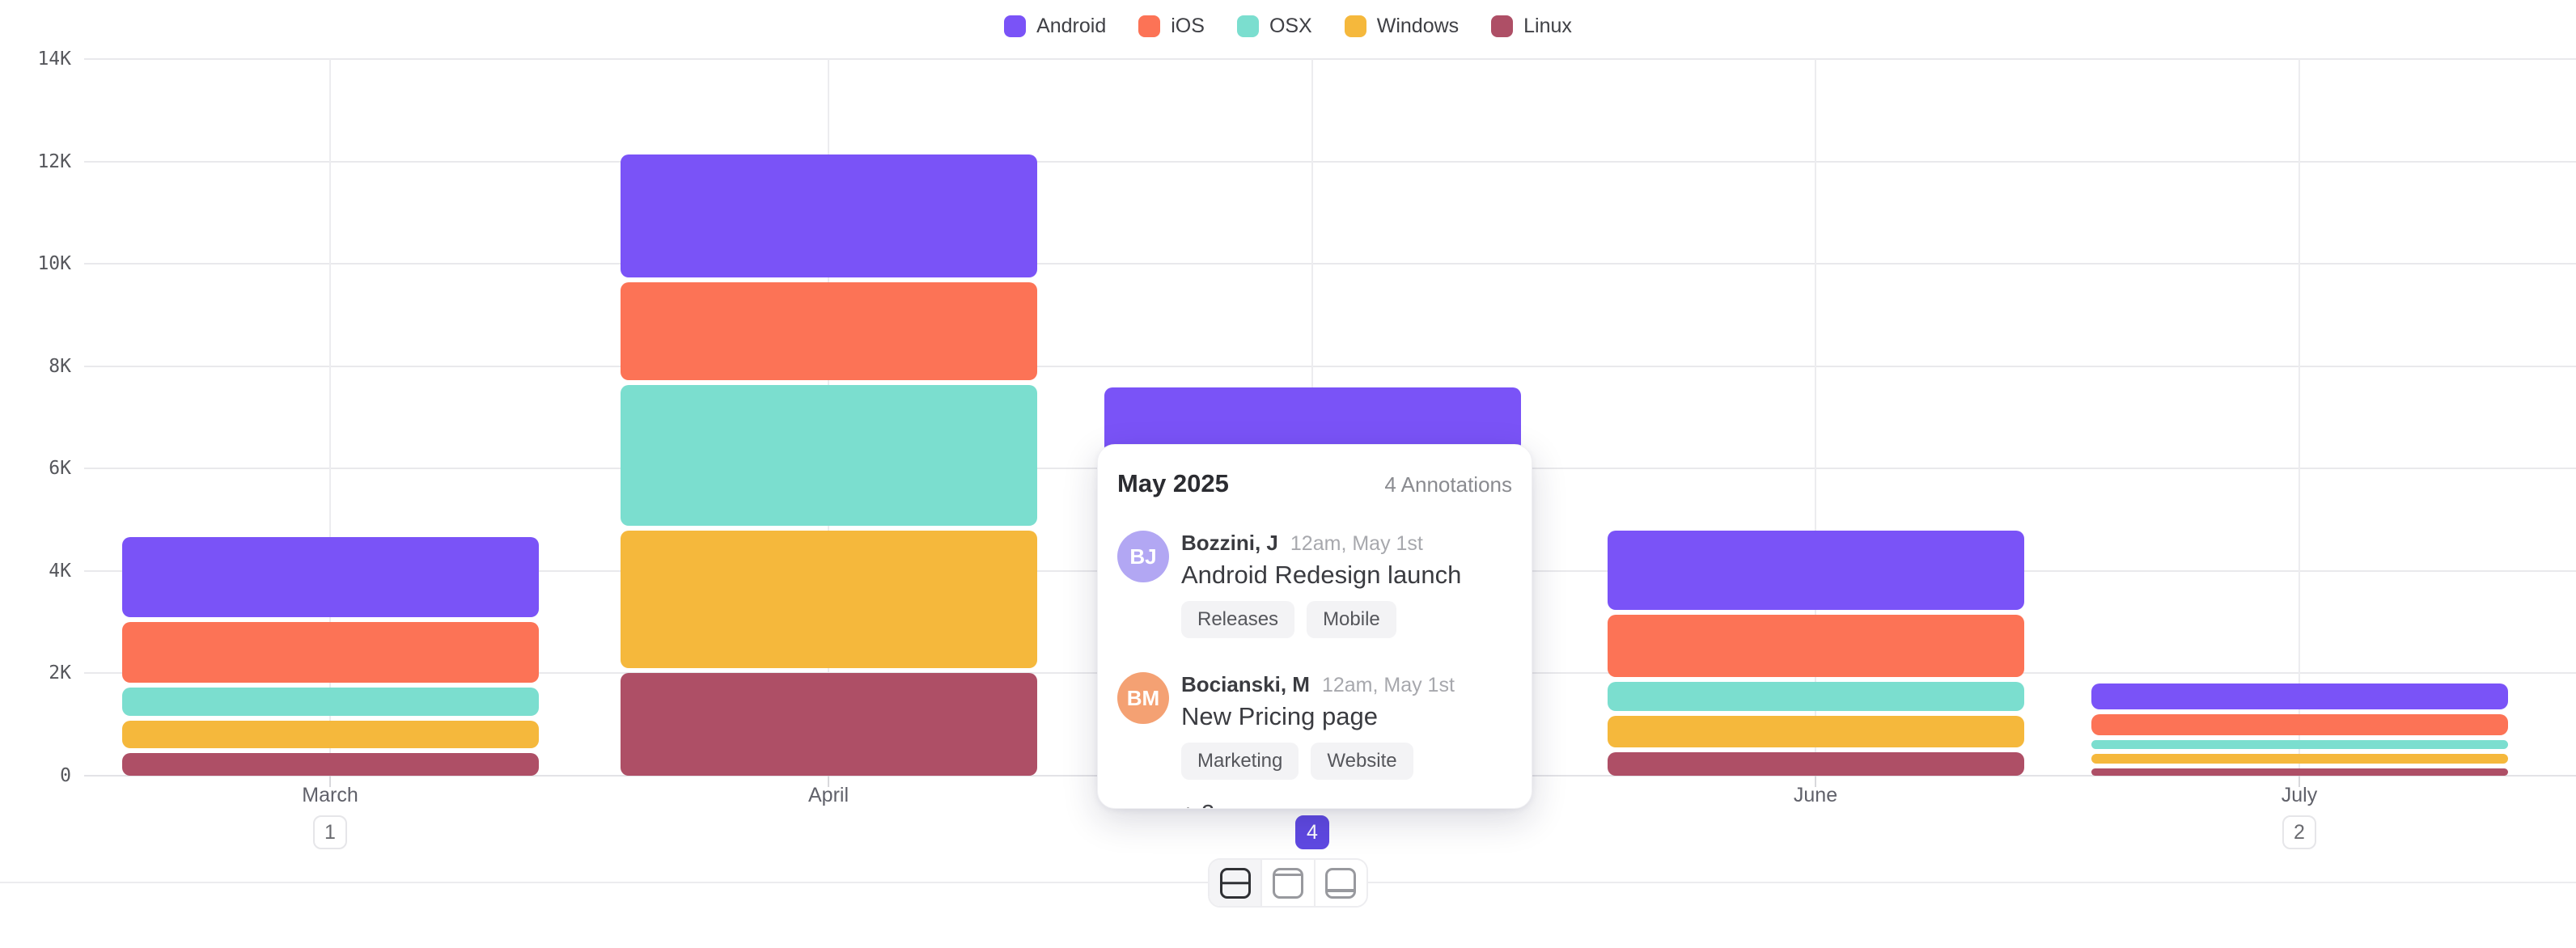 This screenshot has height=948, width=2576. I want to click on x-axis-label-march: March, so click(330, 795).